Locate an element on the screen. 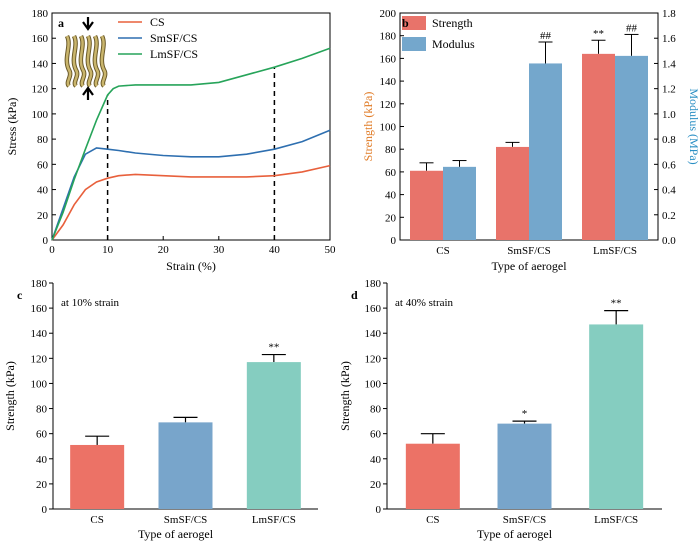 Image resolution: width=700 pixels, height=549 pixels. legend-label: CS is located at coordinates (157, 22).